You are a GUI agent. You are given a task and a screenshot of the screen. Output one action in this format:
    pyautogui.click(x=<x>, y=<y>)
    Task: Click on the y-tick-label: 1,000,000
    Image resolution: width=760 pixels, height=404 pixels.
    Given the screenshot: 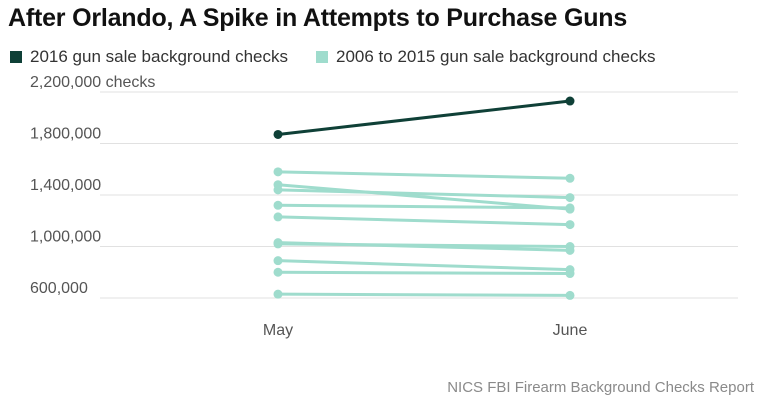 What is the action you would take?
    pyautogui.click(x=65, y=237)
    